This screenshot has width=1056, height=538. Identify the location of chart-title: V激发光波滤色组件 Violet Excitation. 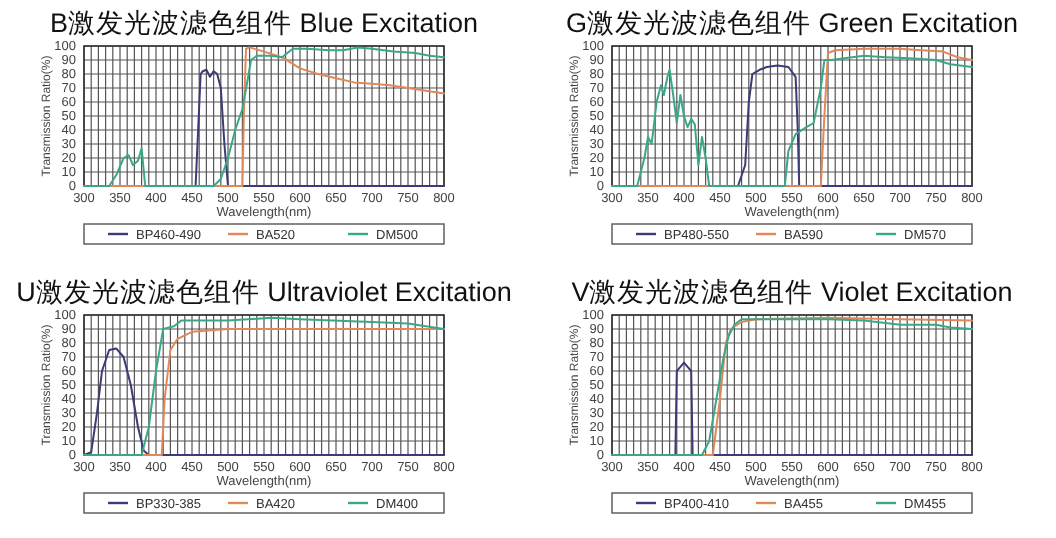
(792, 292).